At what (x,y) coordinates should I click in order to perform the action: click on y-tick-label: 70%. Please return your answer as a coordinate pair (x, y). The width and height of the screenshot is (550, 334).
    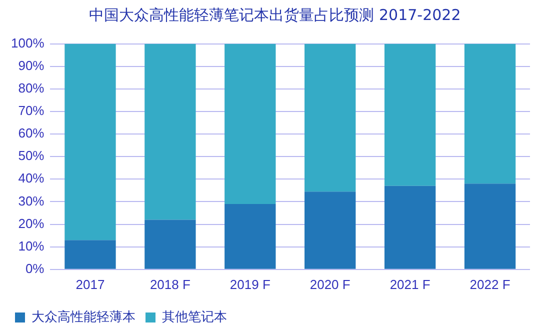
    Looking at the image, I should click on (31, 110).